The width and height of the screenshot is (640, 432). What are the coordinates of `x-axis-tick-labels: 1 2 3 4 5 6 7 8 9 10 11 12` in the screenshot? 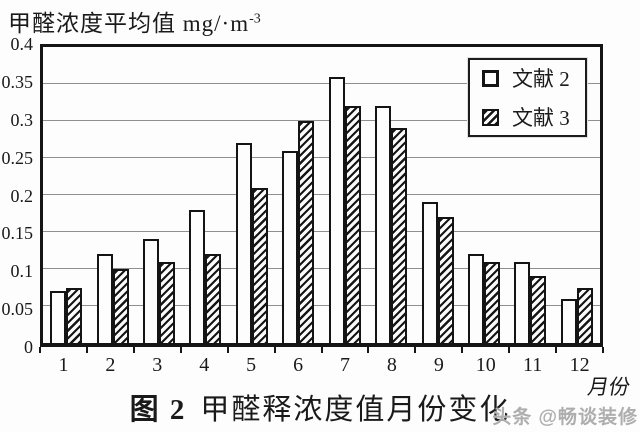 It's located at (321, 365).